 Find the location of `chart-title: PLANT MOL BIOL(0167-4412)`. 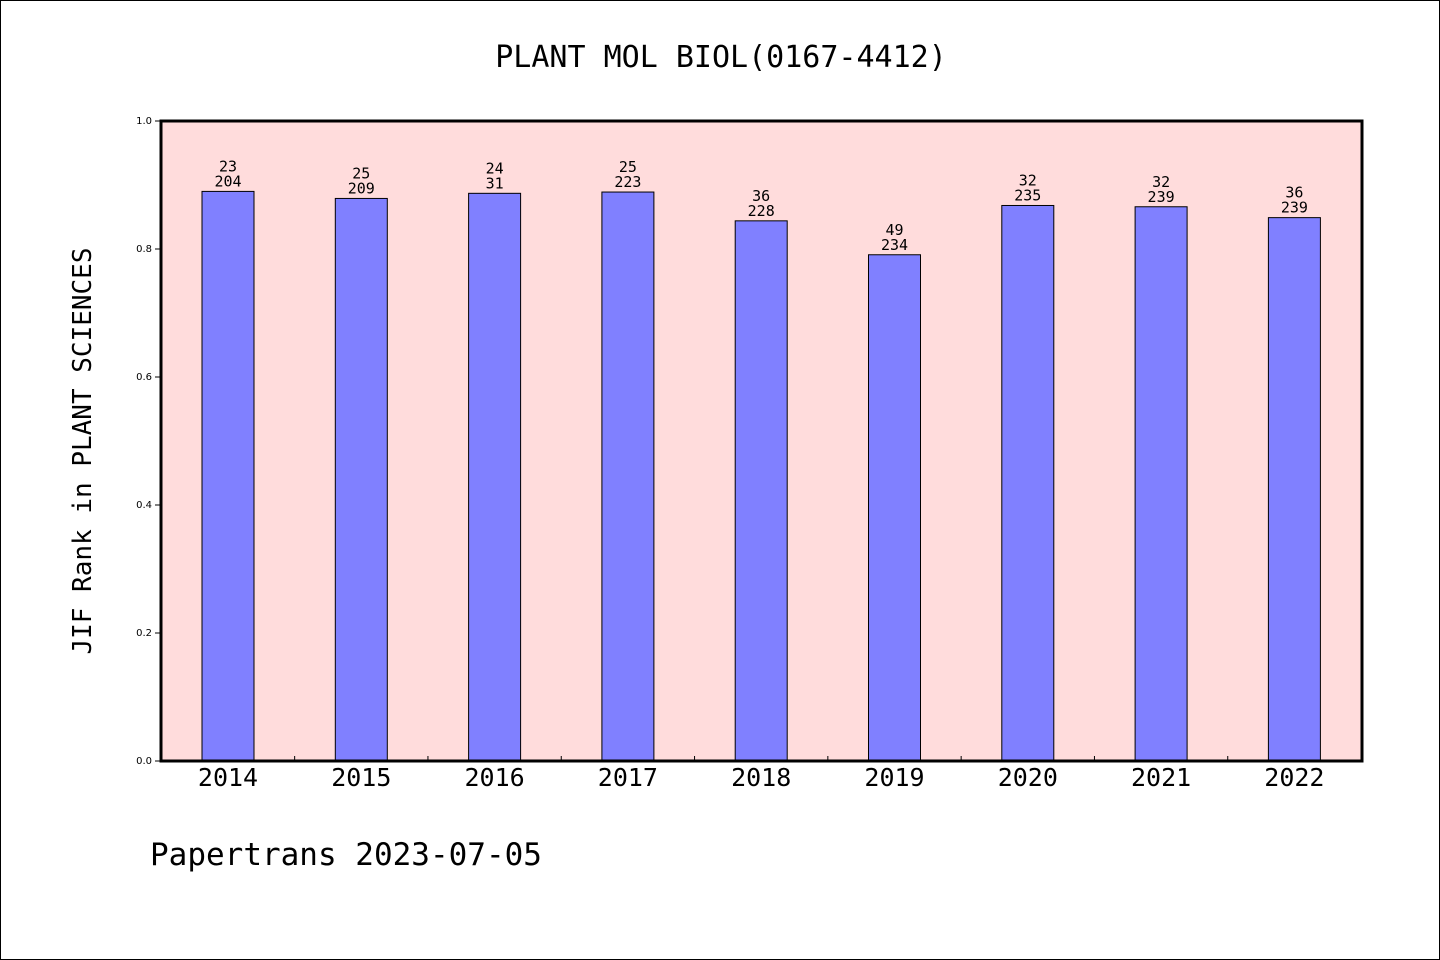

chart-title: PLANT MOL BIOL(0167-4412) is located at coordinates (721, 57).